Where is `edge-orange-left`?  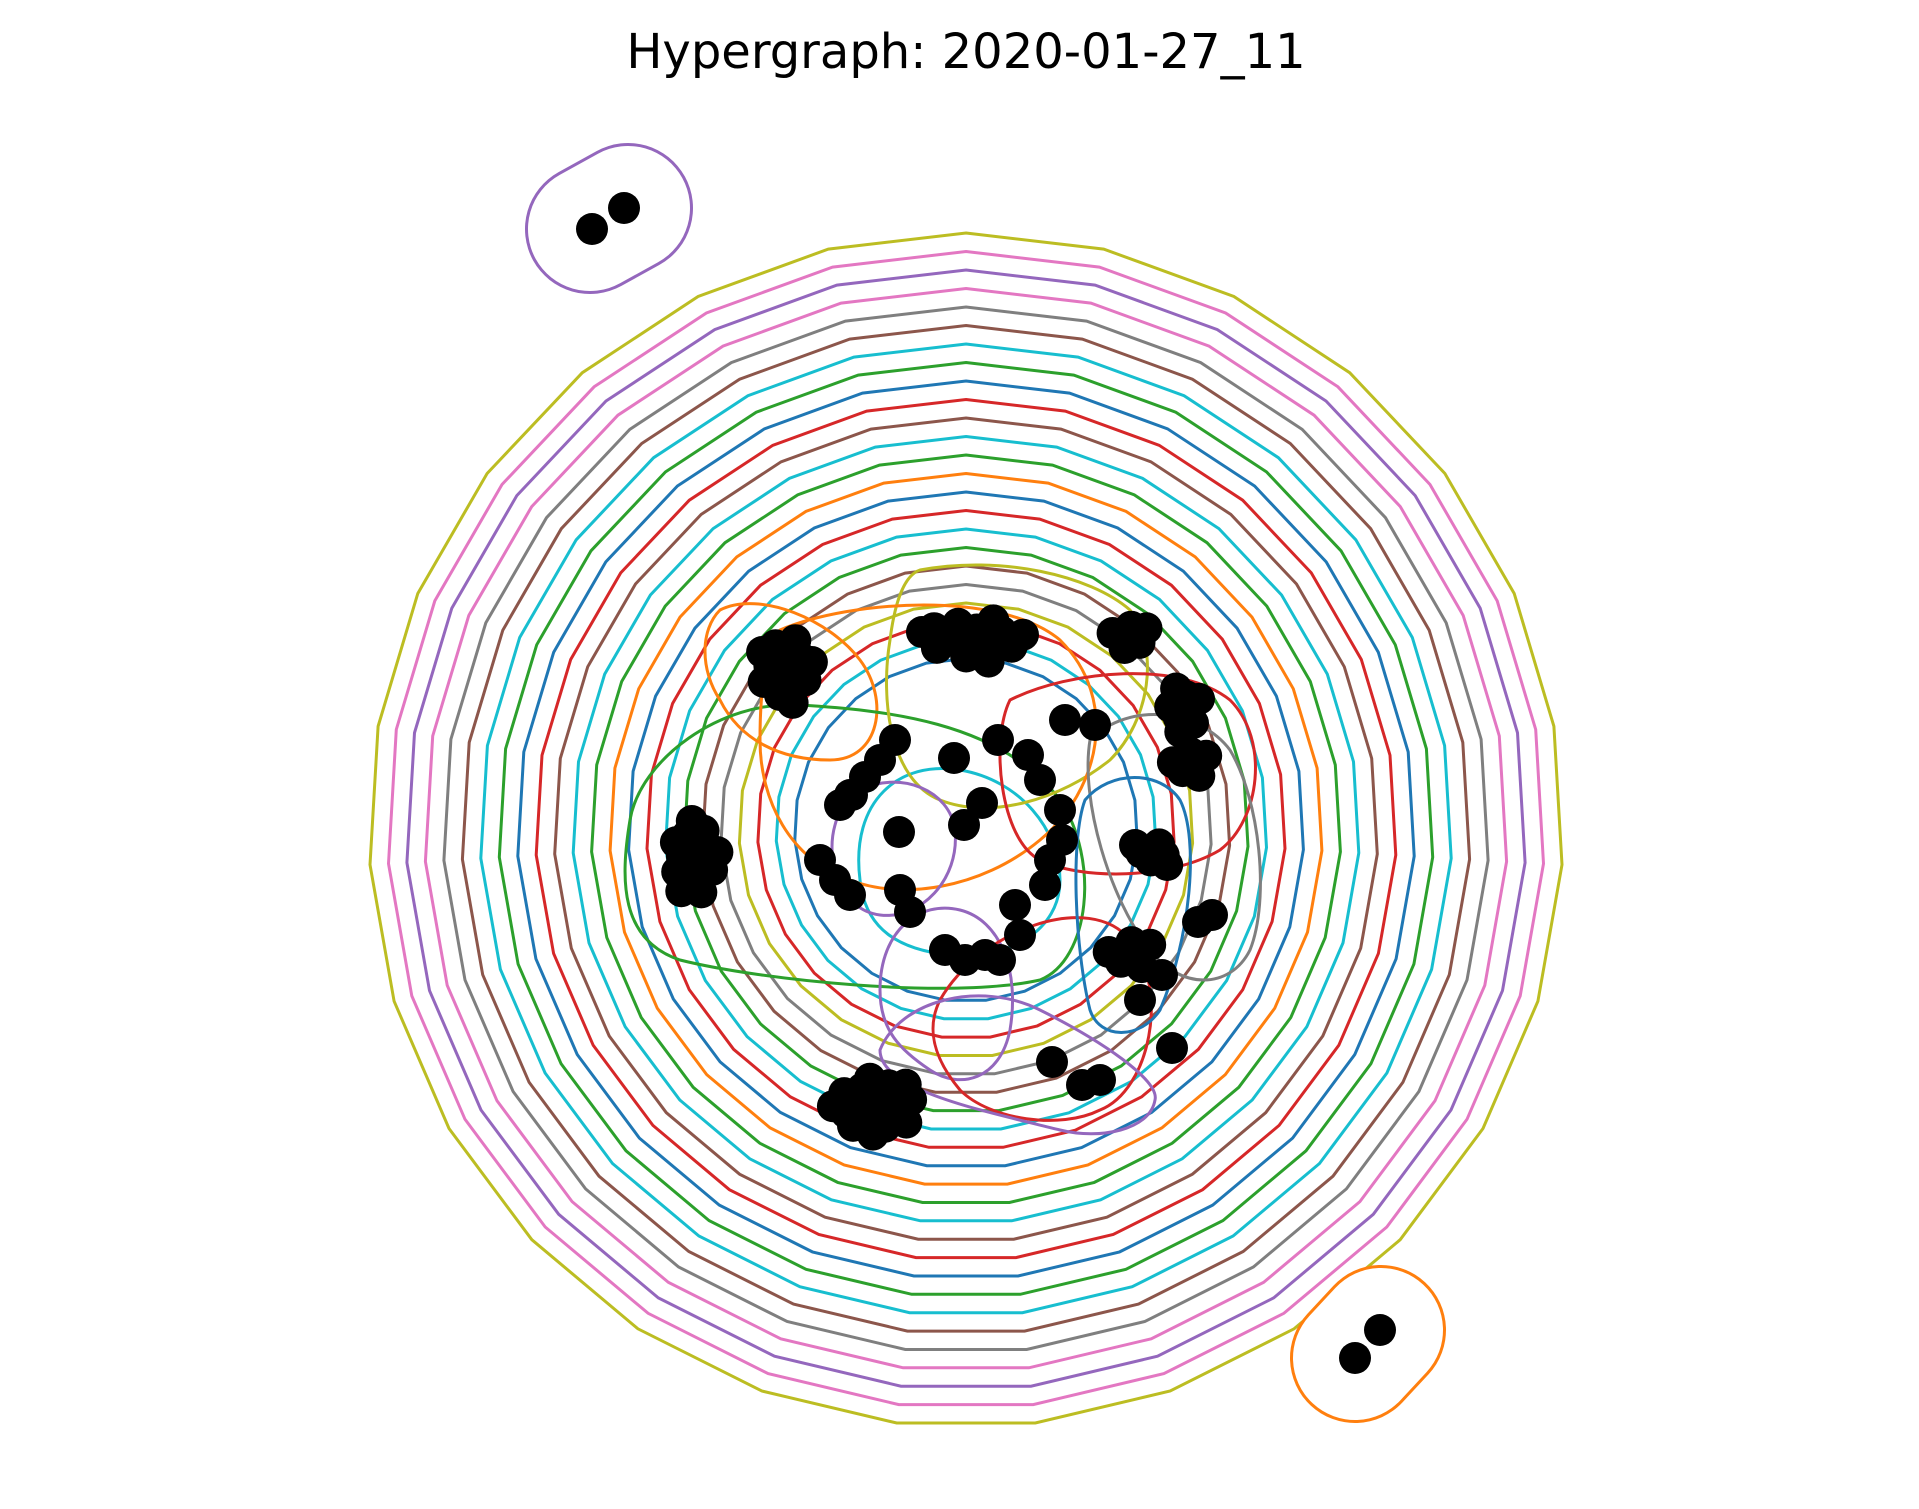
edge-orange-left is located at coordinates (791, 682).